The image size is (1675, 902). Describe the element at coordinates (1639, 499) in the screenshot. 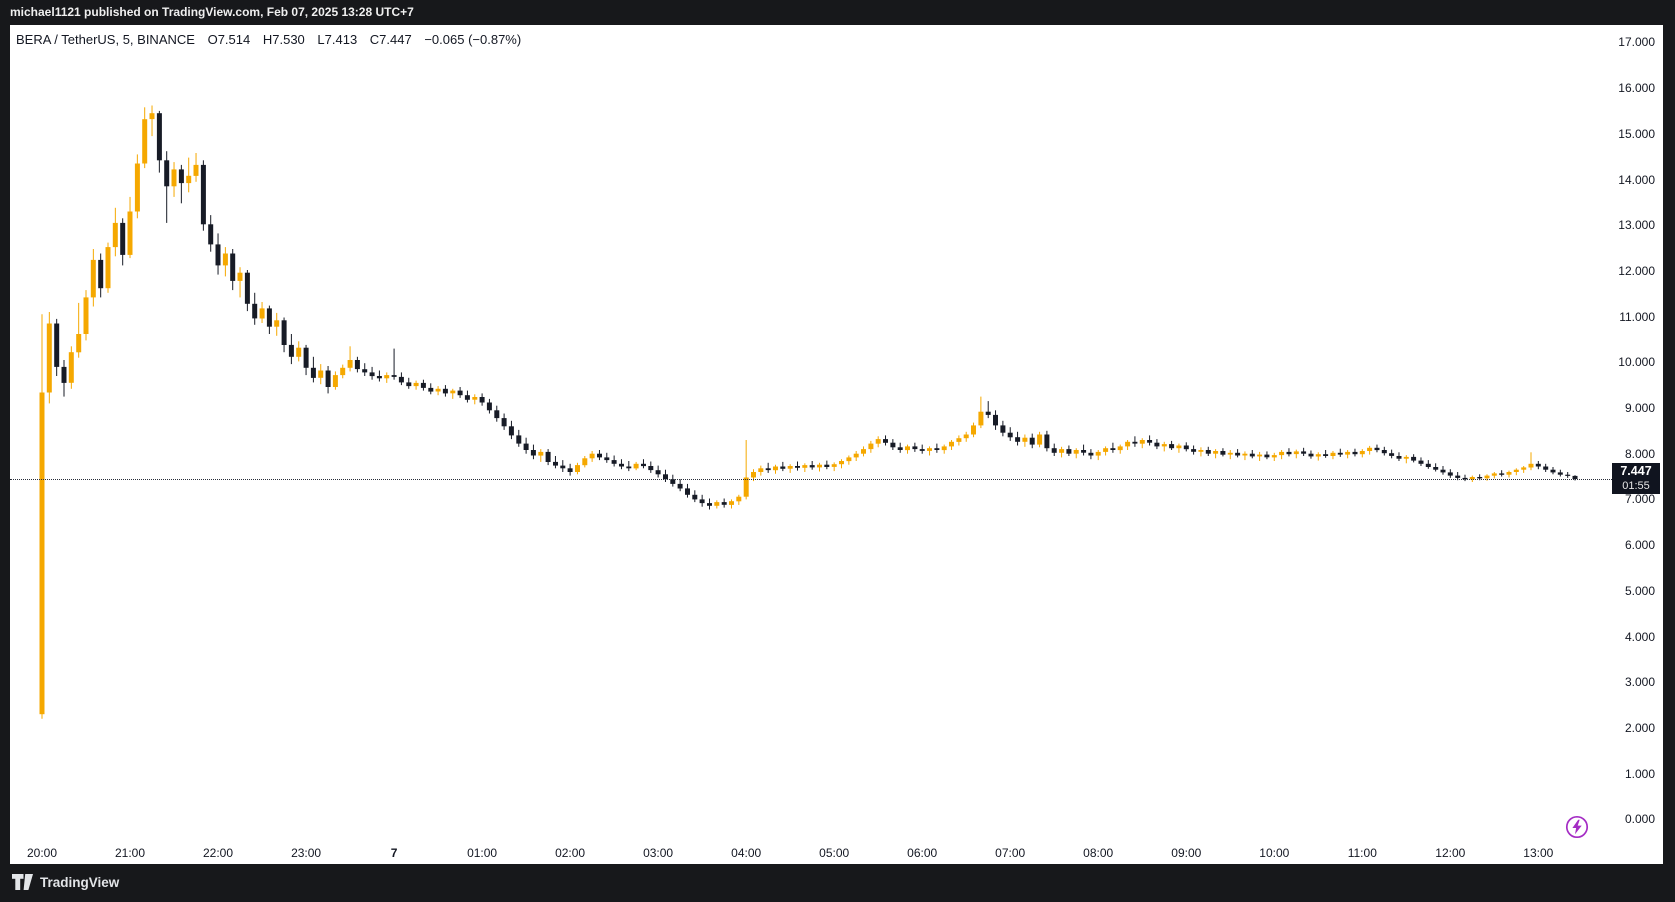

I see `price-tick-label: 7.000` at that location.